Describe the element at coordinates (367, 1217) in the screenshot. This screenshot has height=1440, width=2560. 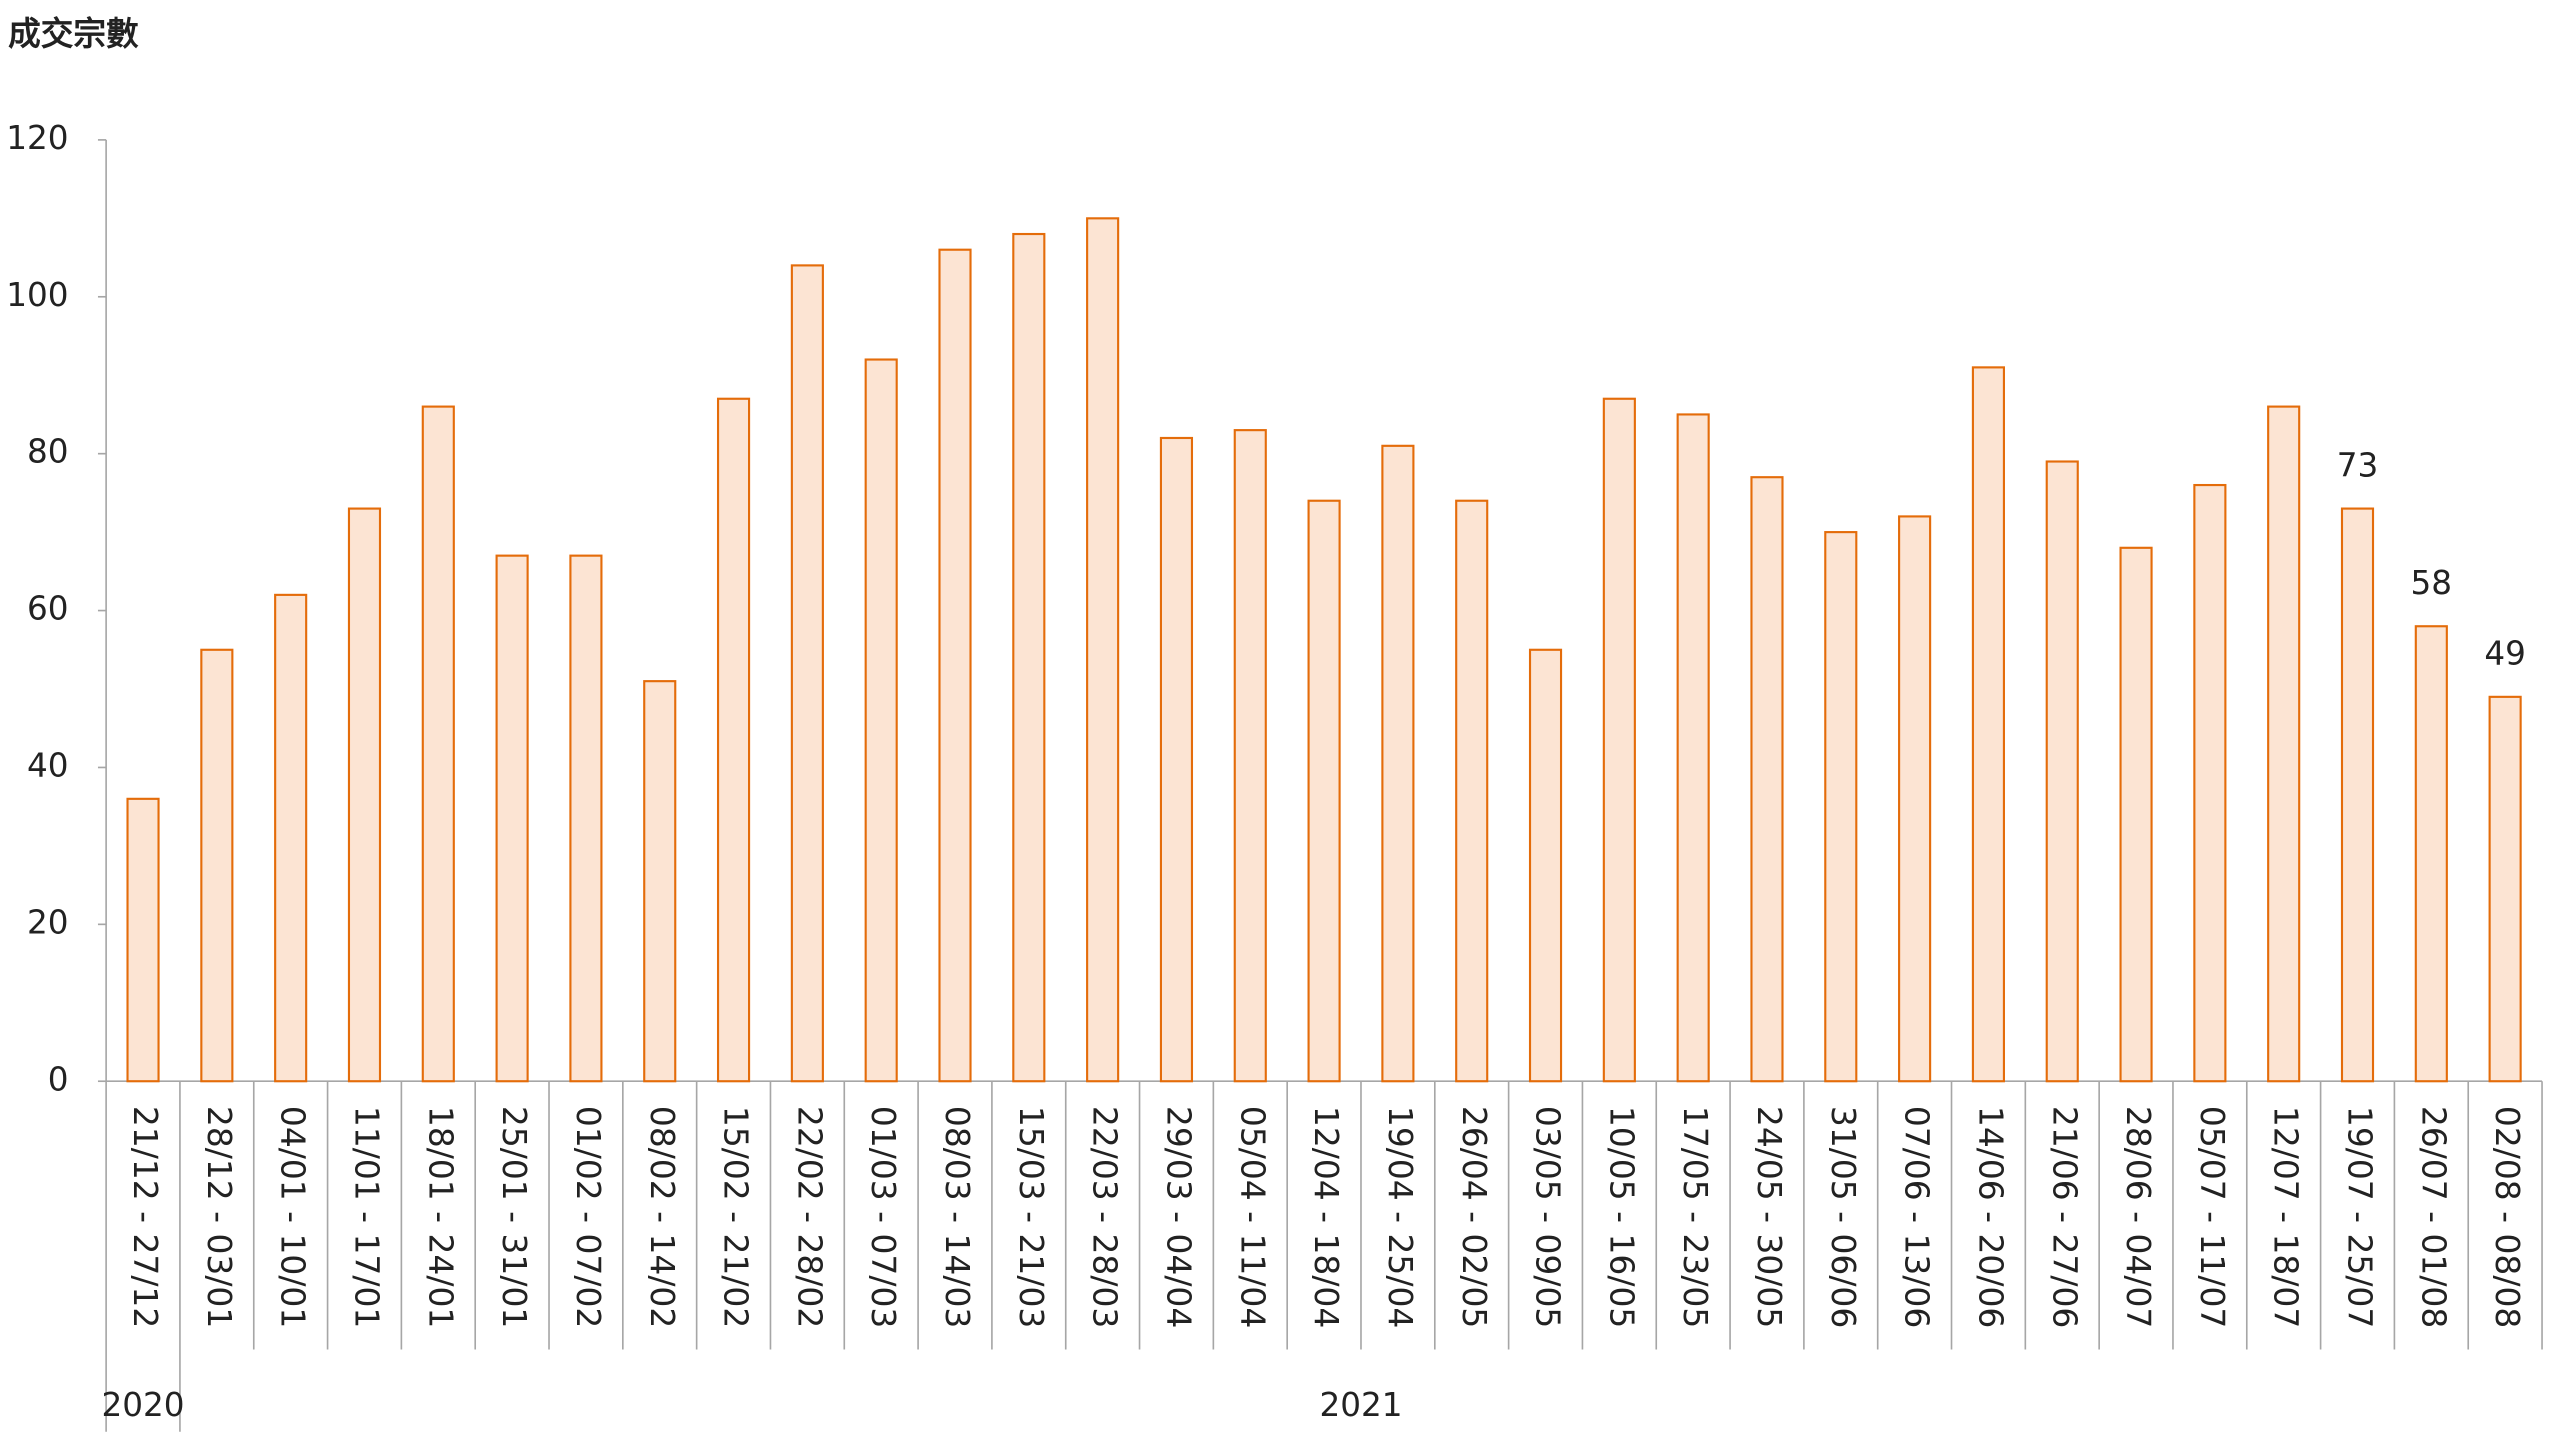
I see `x-tick-label: 11/01 - 17/01` at that location.